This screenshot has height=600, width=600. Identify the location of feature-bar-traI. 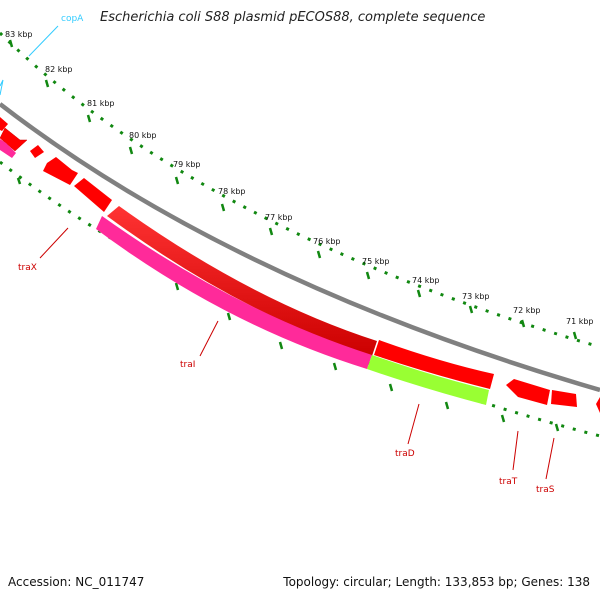
(234, 292).